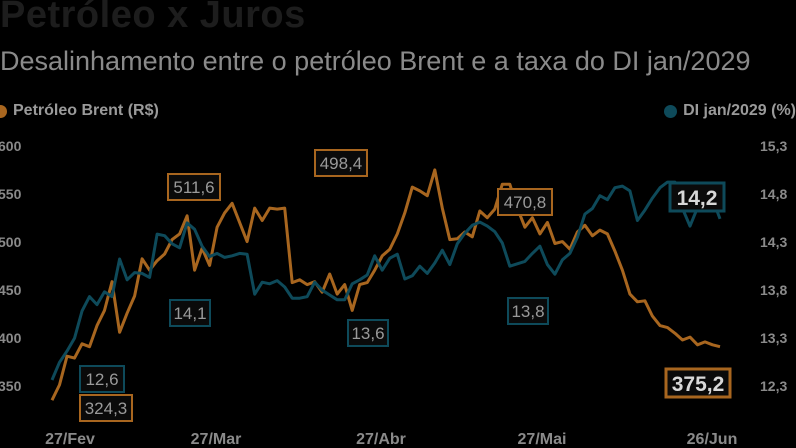 The height and width of the screenshot is (448, 796). I want to click on x-tick-label: 26/Jun, so click(712, 439).